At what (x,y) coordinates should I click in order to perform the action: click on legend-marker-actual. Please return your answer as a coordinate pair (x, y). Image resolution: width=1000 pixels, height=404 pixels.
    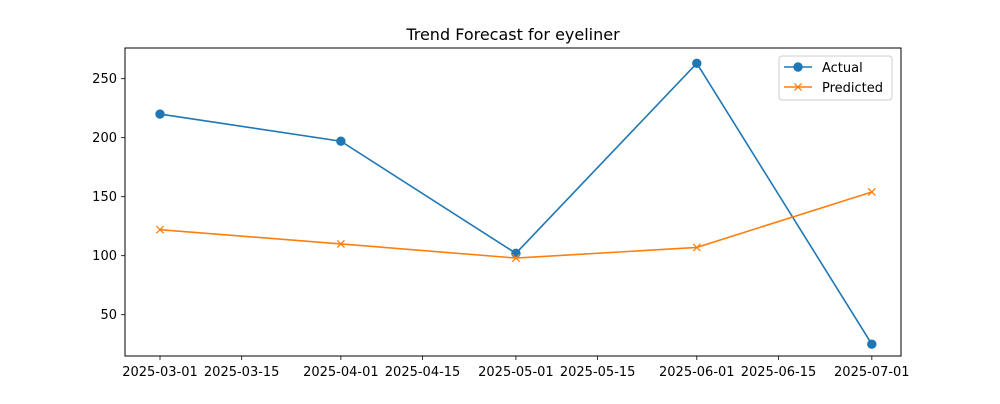
    Looking at the image, I should click on (798, 67).